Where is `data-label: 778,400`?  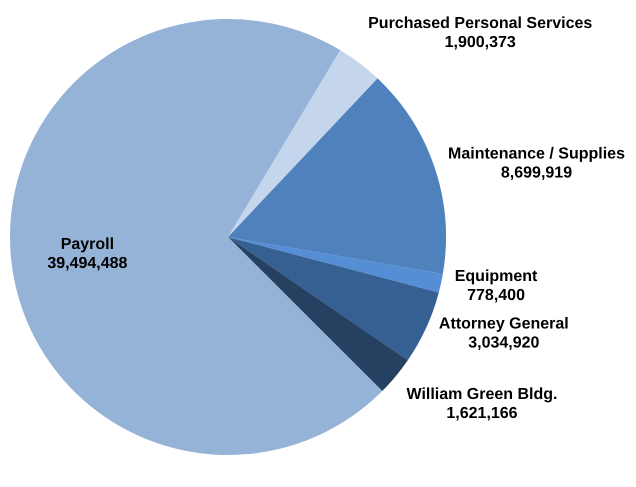
data-label: 778,400 is located at coordinates (496, 295).